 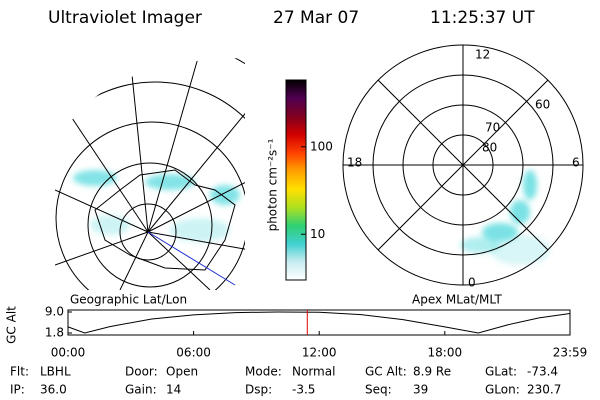 What do you see at coordinates (141, 372) in the screenshot?
I see `field-label: Door:` at bounding box center [141, 372].